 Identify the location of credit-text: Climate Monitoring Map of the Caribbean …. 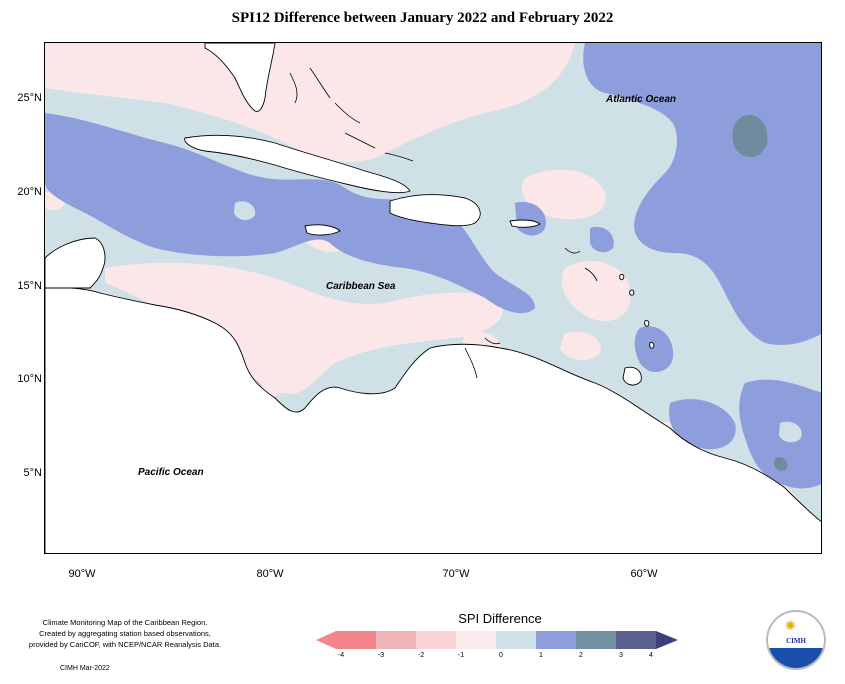
(125, 633).